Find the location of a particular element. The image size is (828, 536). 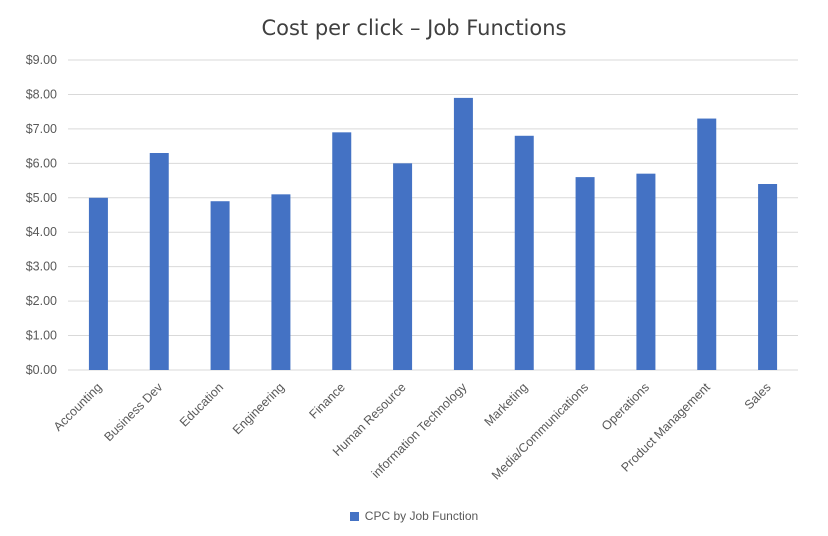

y-tick-label: $7.00 is located at coordinates (41, 129).